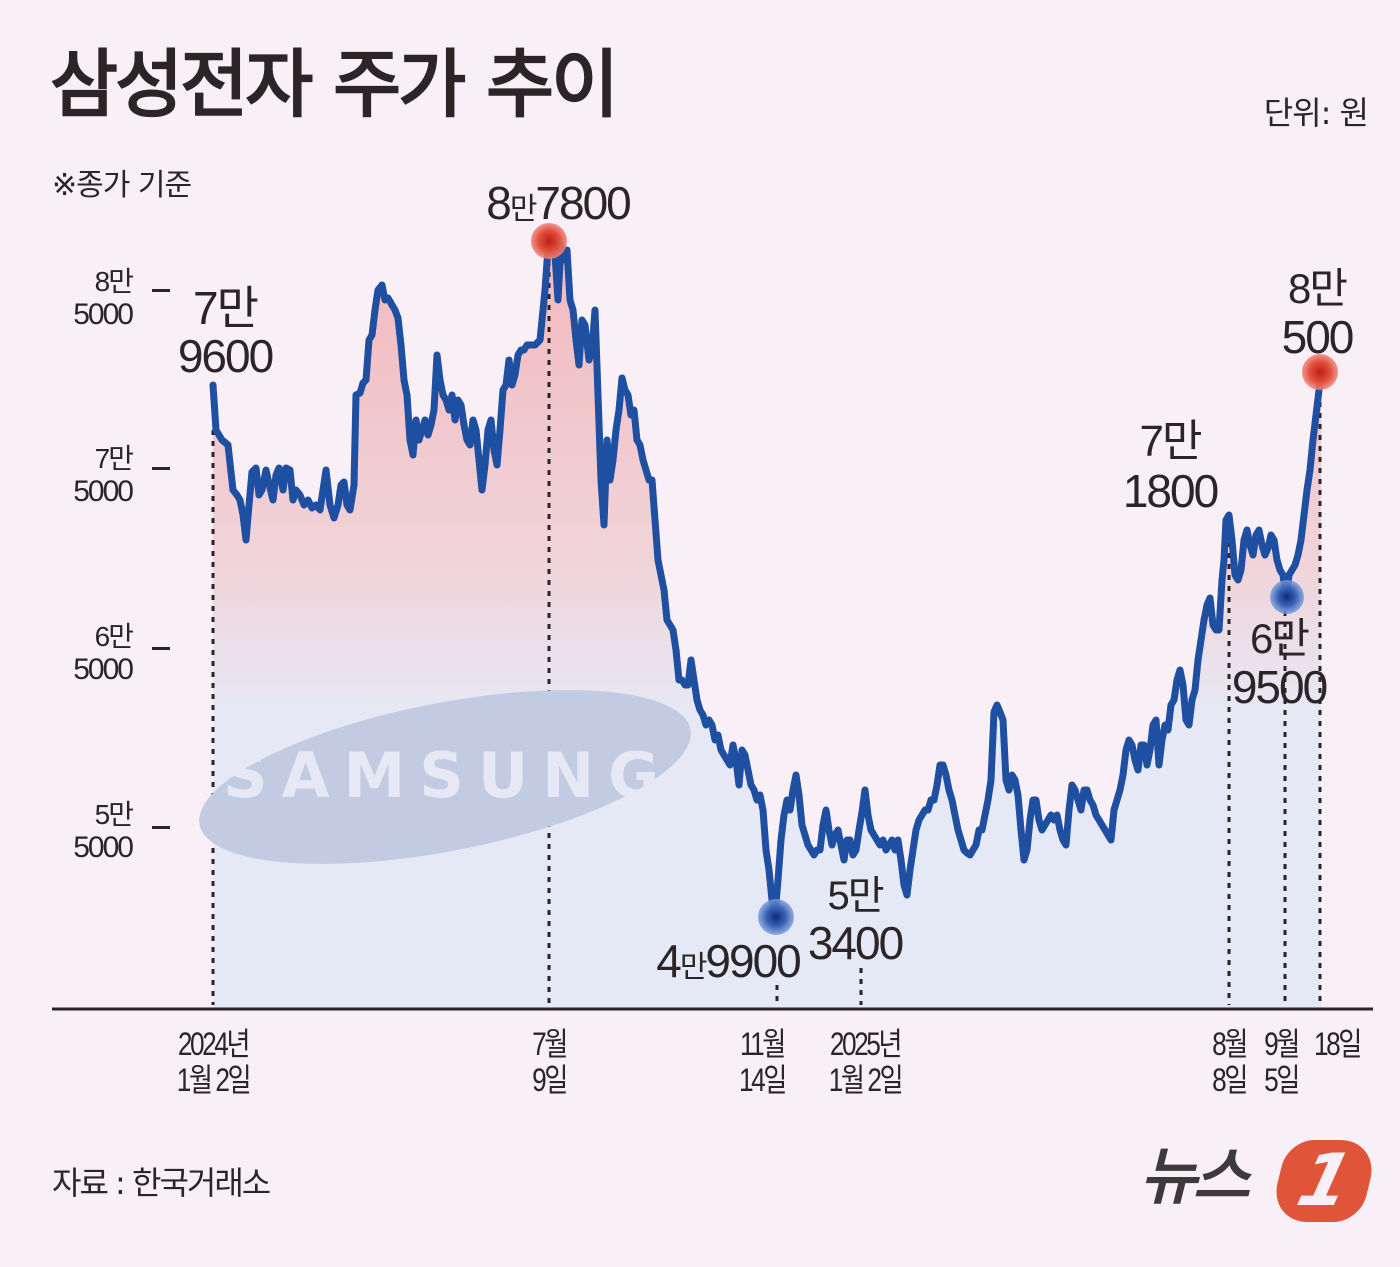 The width and height of the screenshot is (1400, 1267). I want to click on annotation-sep18-man: 8만, so click(1318, 288).